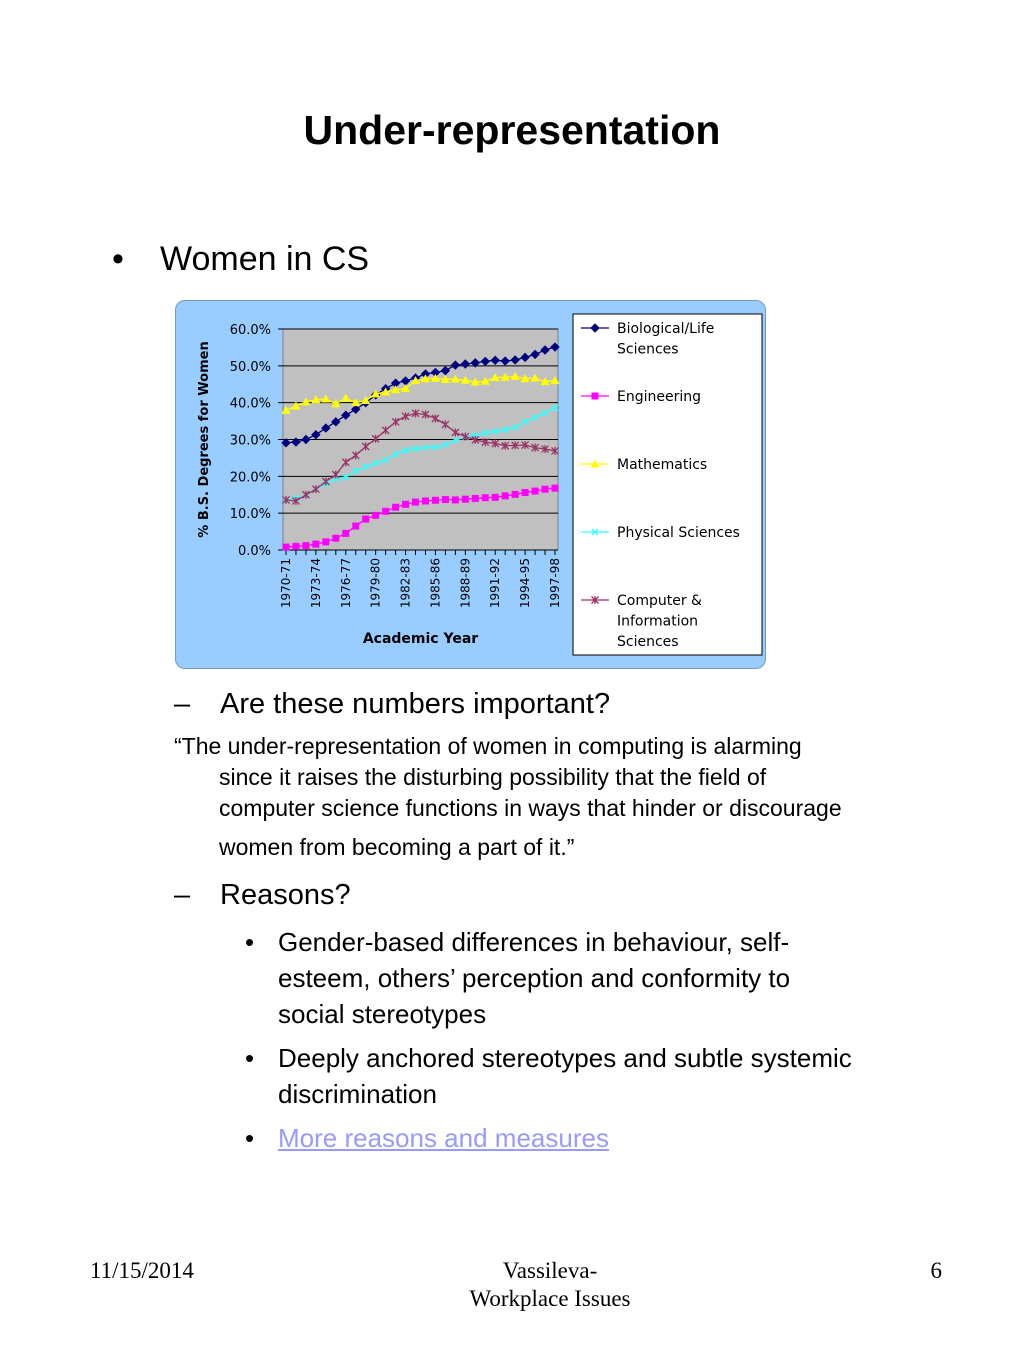  I want to click on quote-line: women from becoming a part of it.”, so click(397, 847).